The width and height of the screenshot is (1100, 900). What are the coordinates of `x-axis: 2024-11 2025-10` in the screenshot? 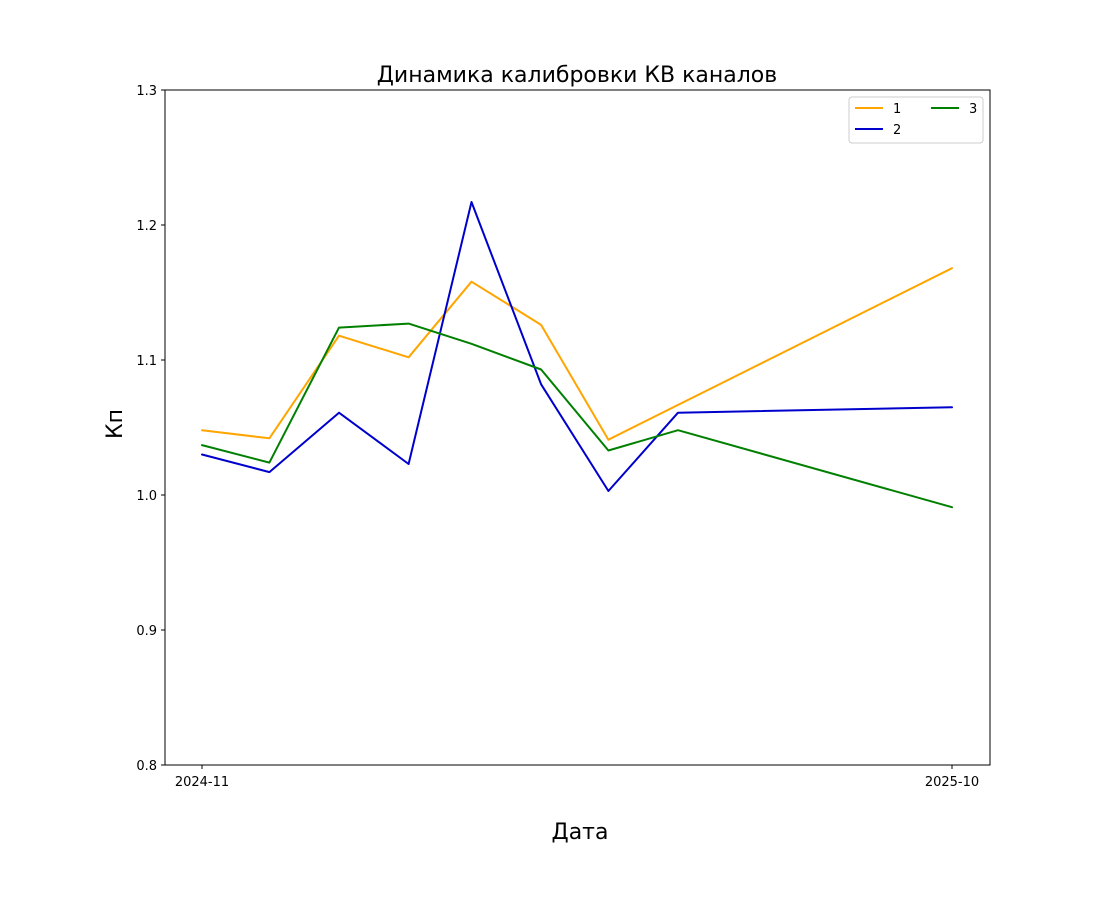 It's located at (577, 777).